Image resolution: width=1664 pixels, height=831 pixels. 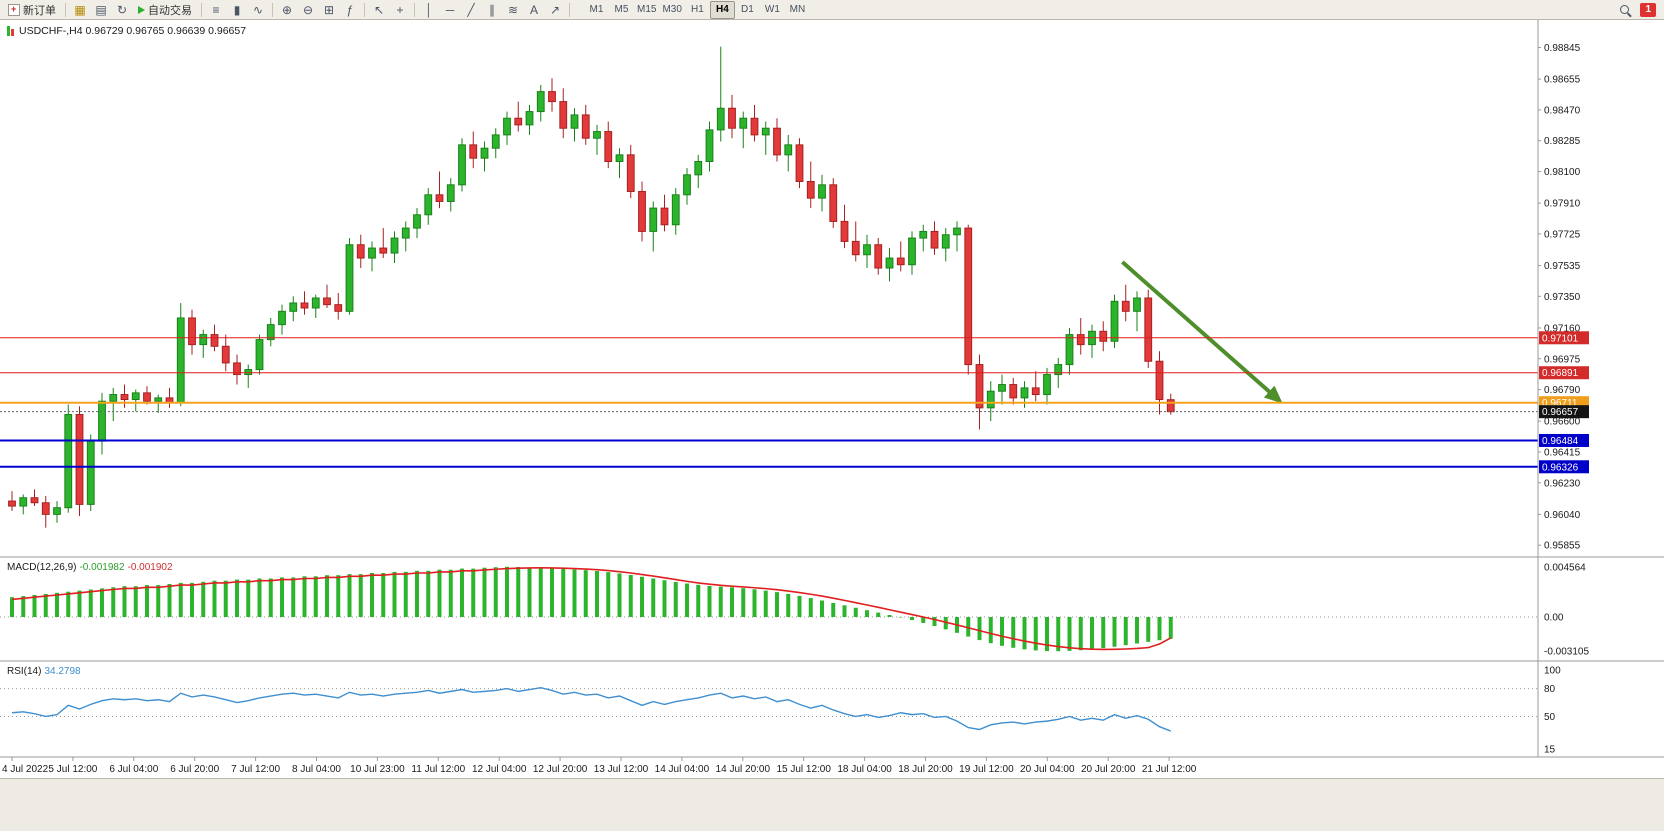 I want to click on svg-text: 0.98100, so click(x=1562, y=172).